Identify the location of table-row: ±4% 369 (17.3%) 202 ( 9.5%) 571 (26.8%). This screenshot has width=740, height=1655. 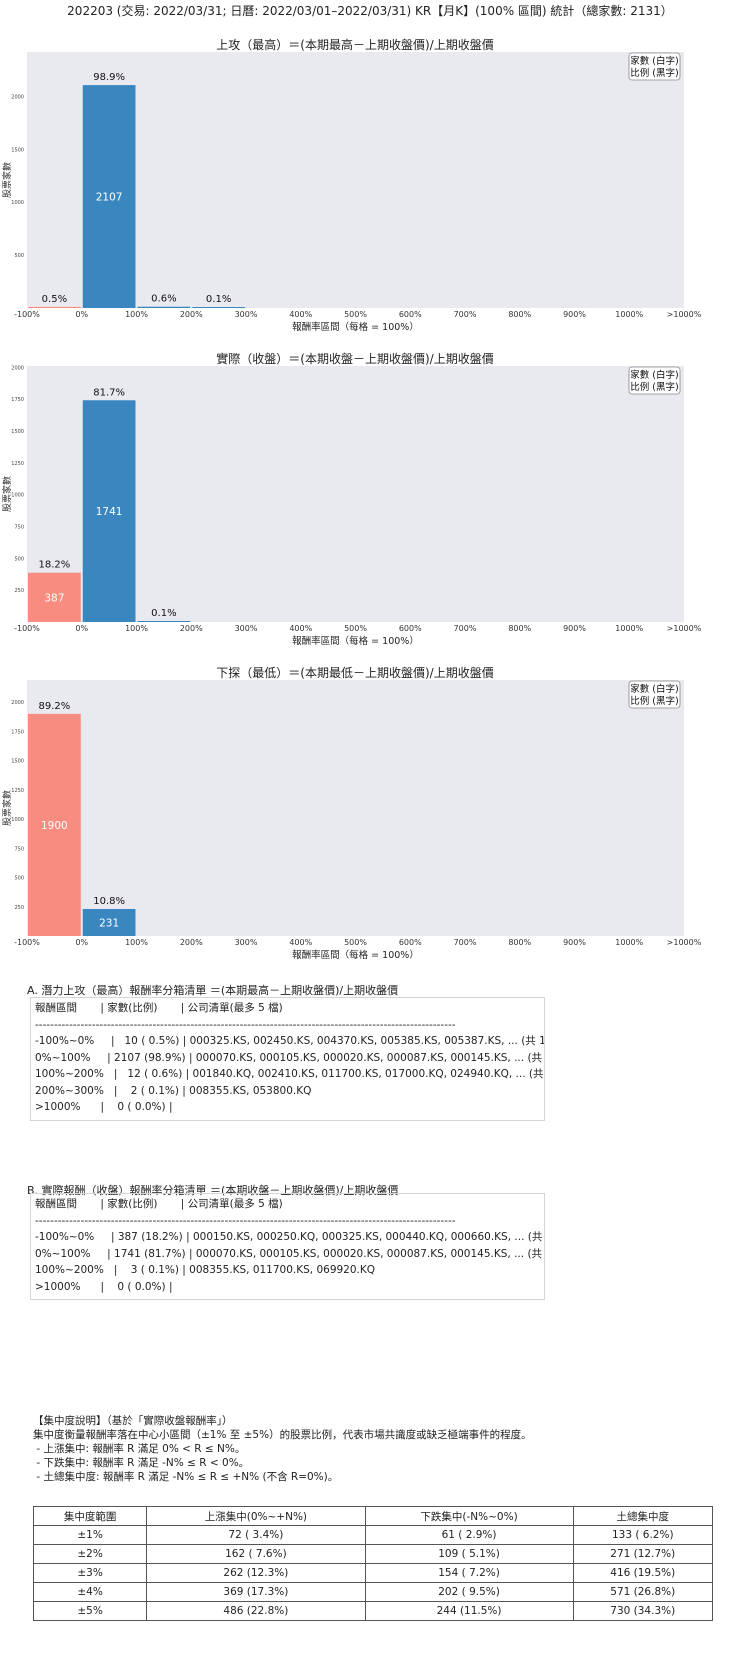
(372, 1592).